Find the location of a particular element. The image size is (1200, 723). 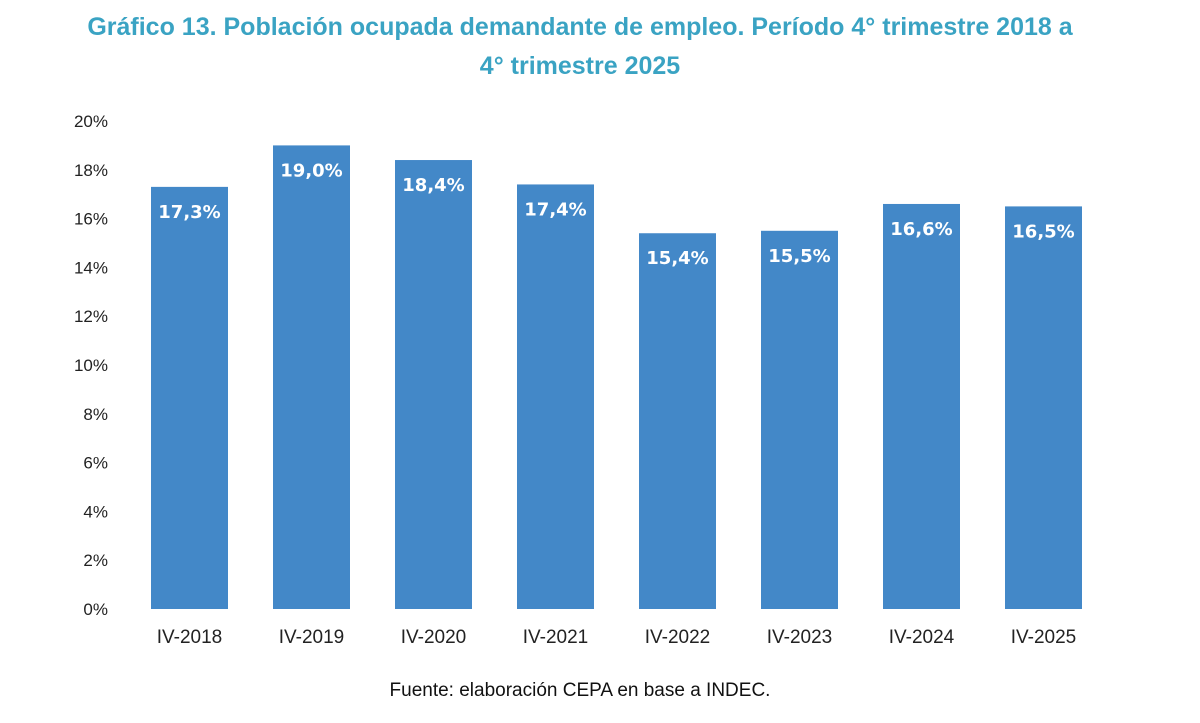

data-label: 15,5% is located at coordinates (799, 256).